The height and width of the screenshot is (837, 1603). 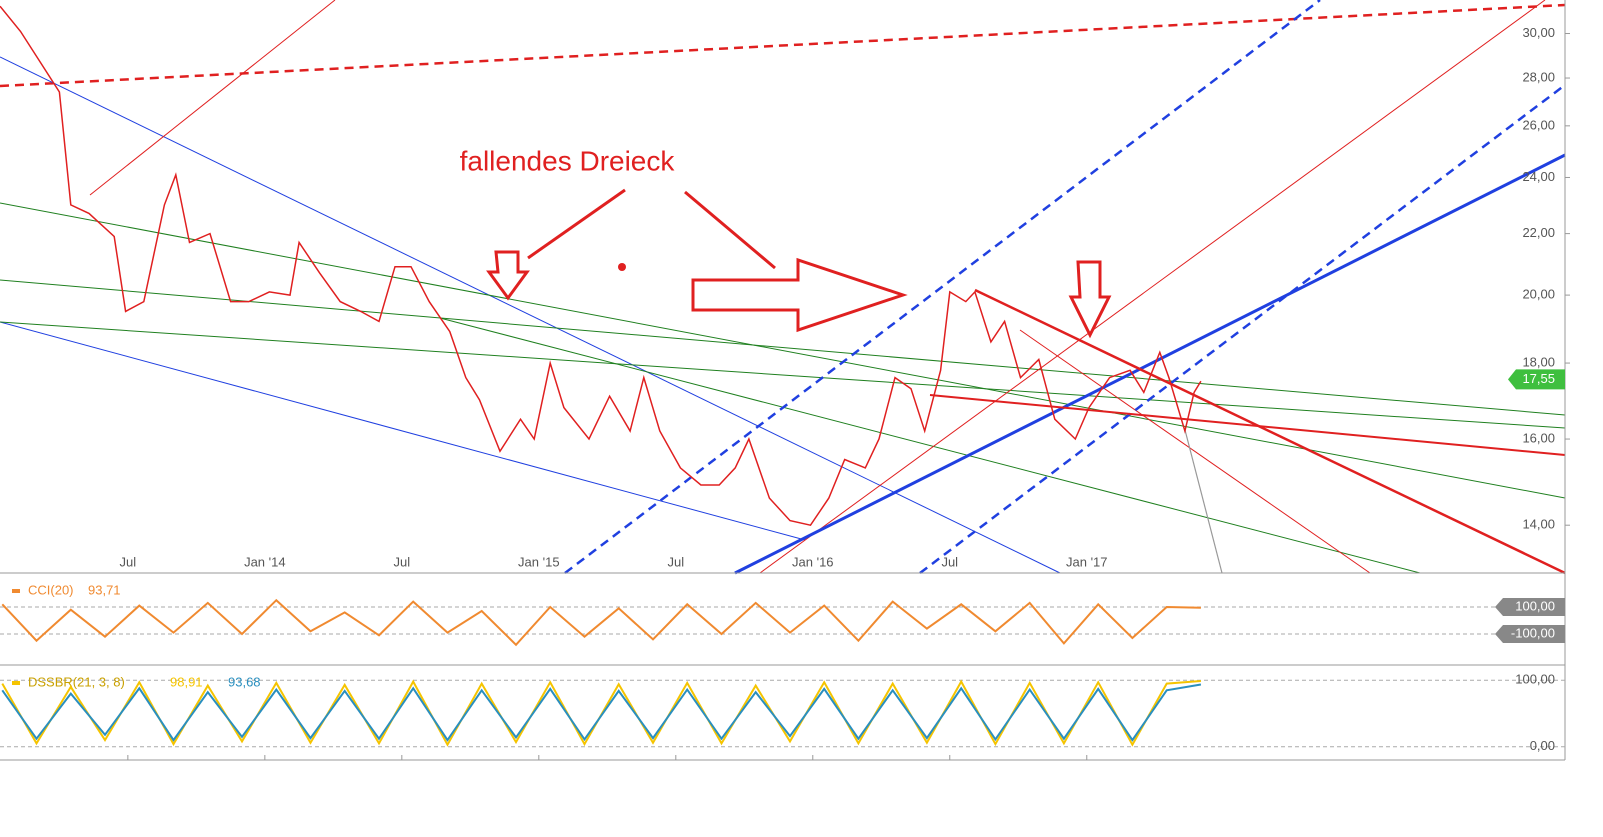 I want to click on last-value: 93,71, so click(x=104, y=589).